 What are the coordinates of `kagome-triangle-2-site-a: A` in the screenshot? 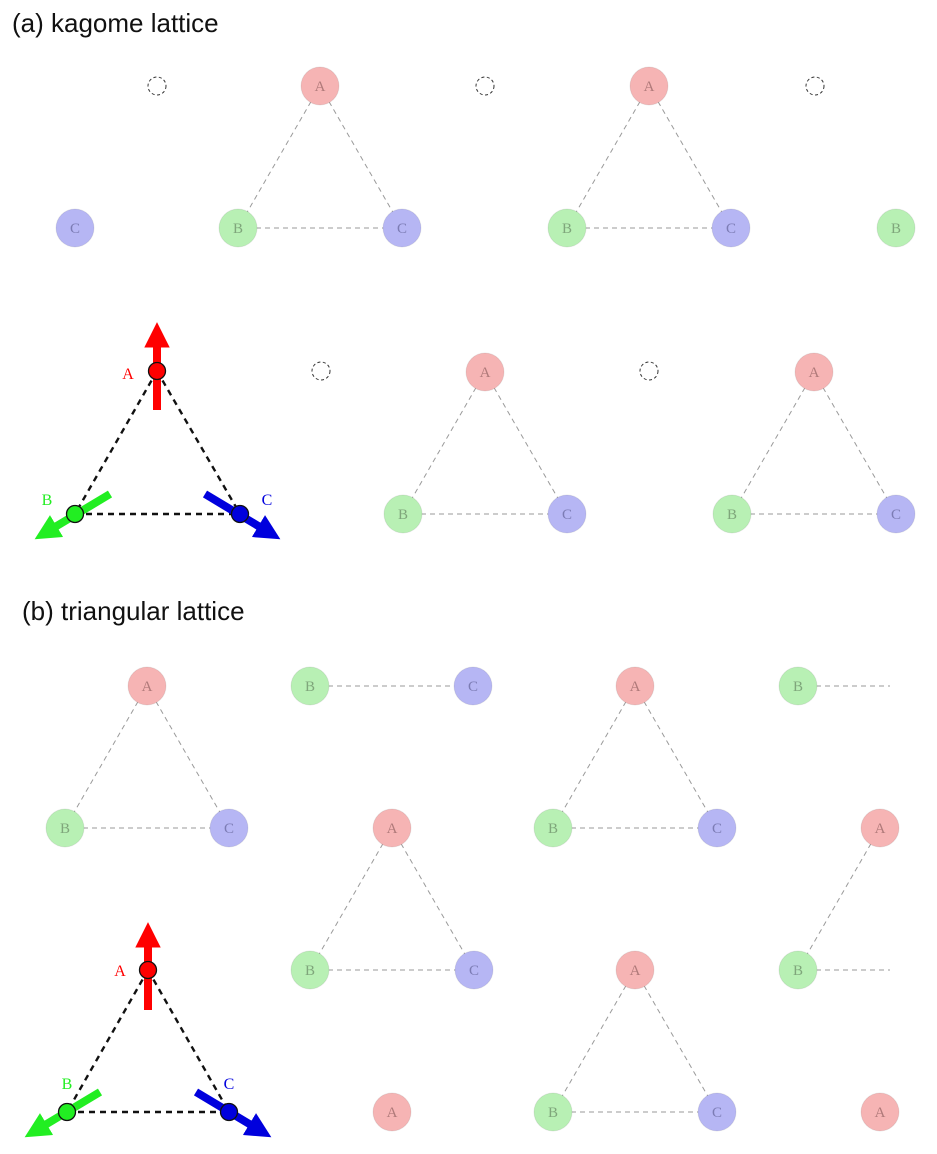 It's located at (649, 86).